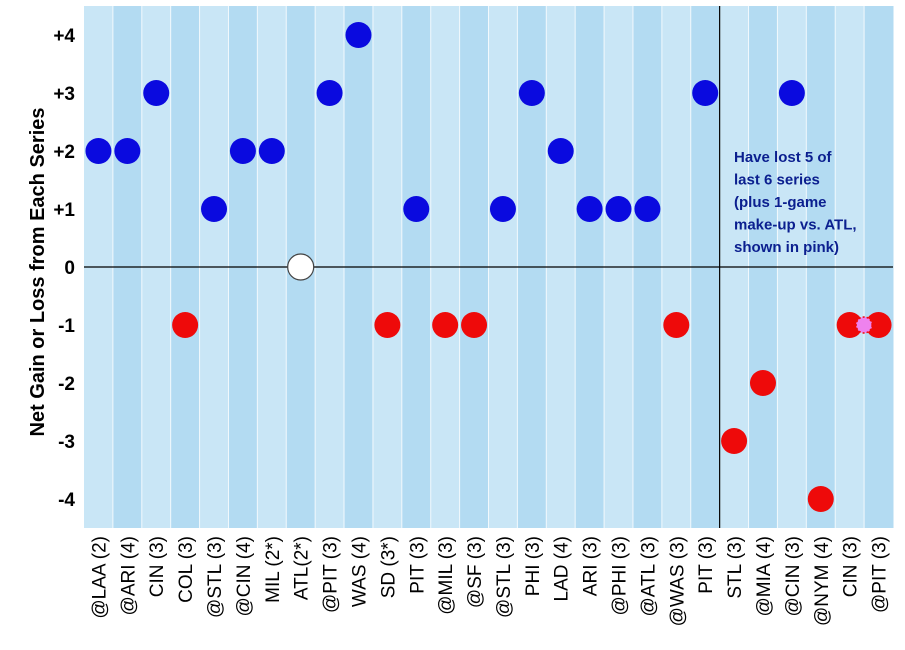  I want to click on x-tick-label: MIL (2*), so click(273, 569).